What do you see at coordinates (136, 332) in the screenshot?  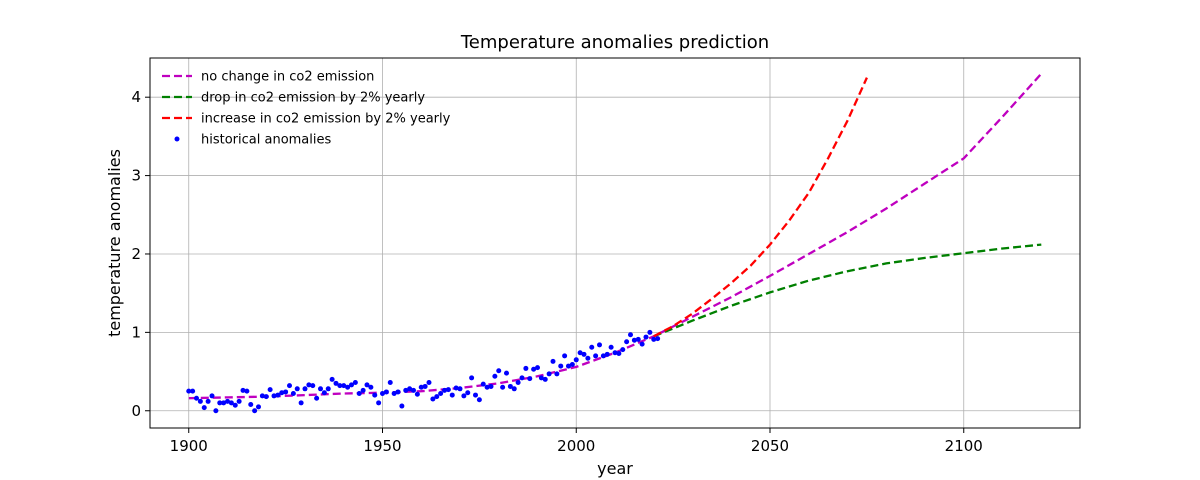 I see `y-tick-label: 1` at bounding box center [136, 332].